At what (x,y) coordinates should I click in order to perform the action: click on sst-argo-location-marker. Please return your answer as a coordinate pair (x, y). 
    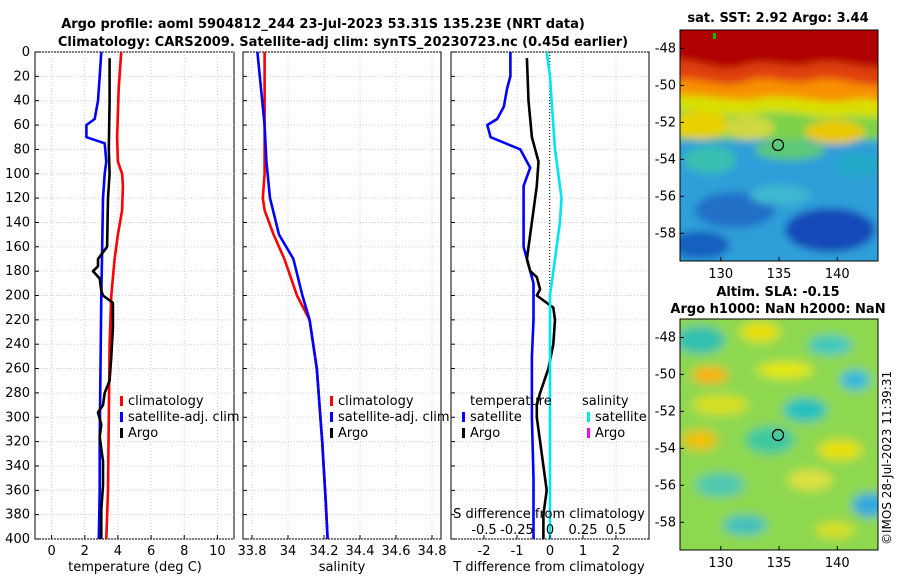
    Looking at the image, I should click on (778, 145).